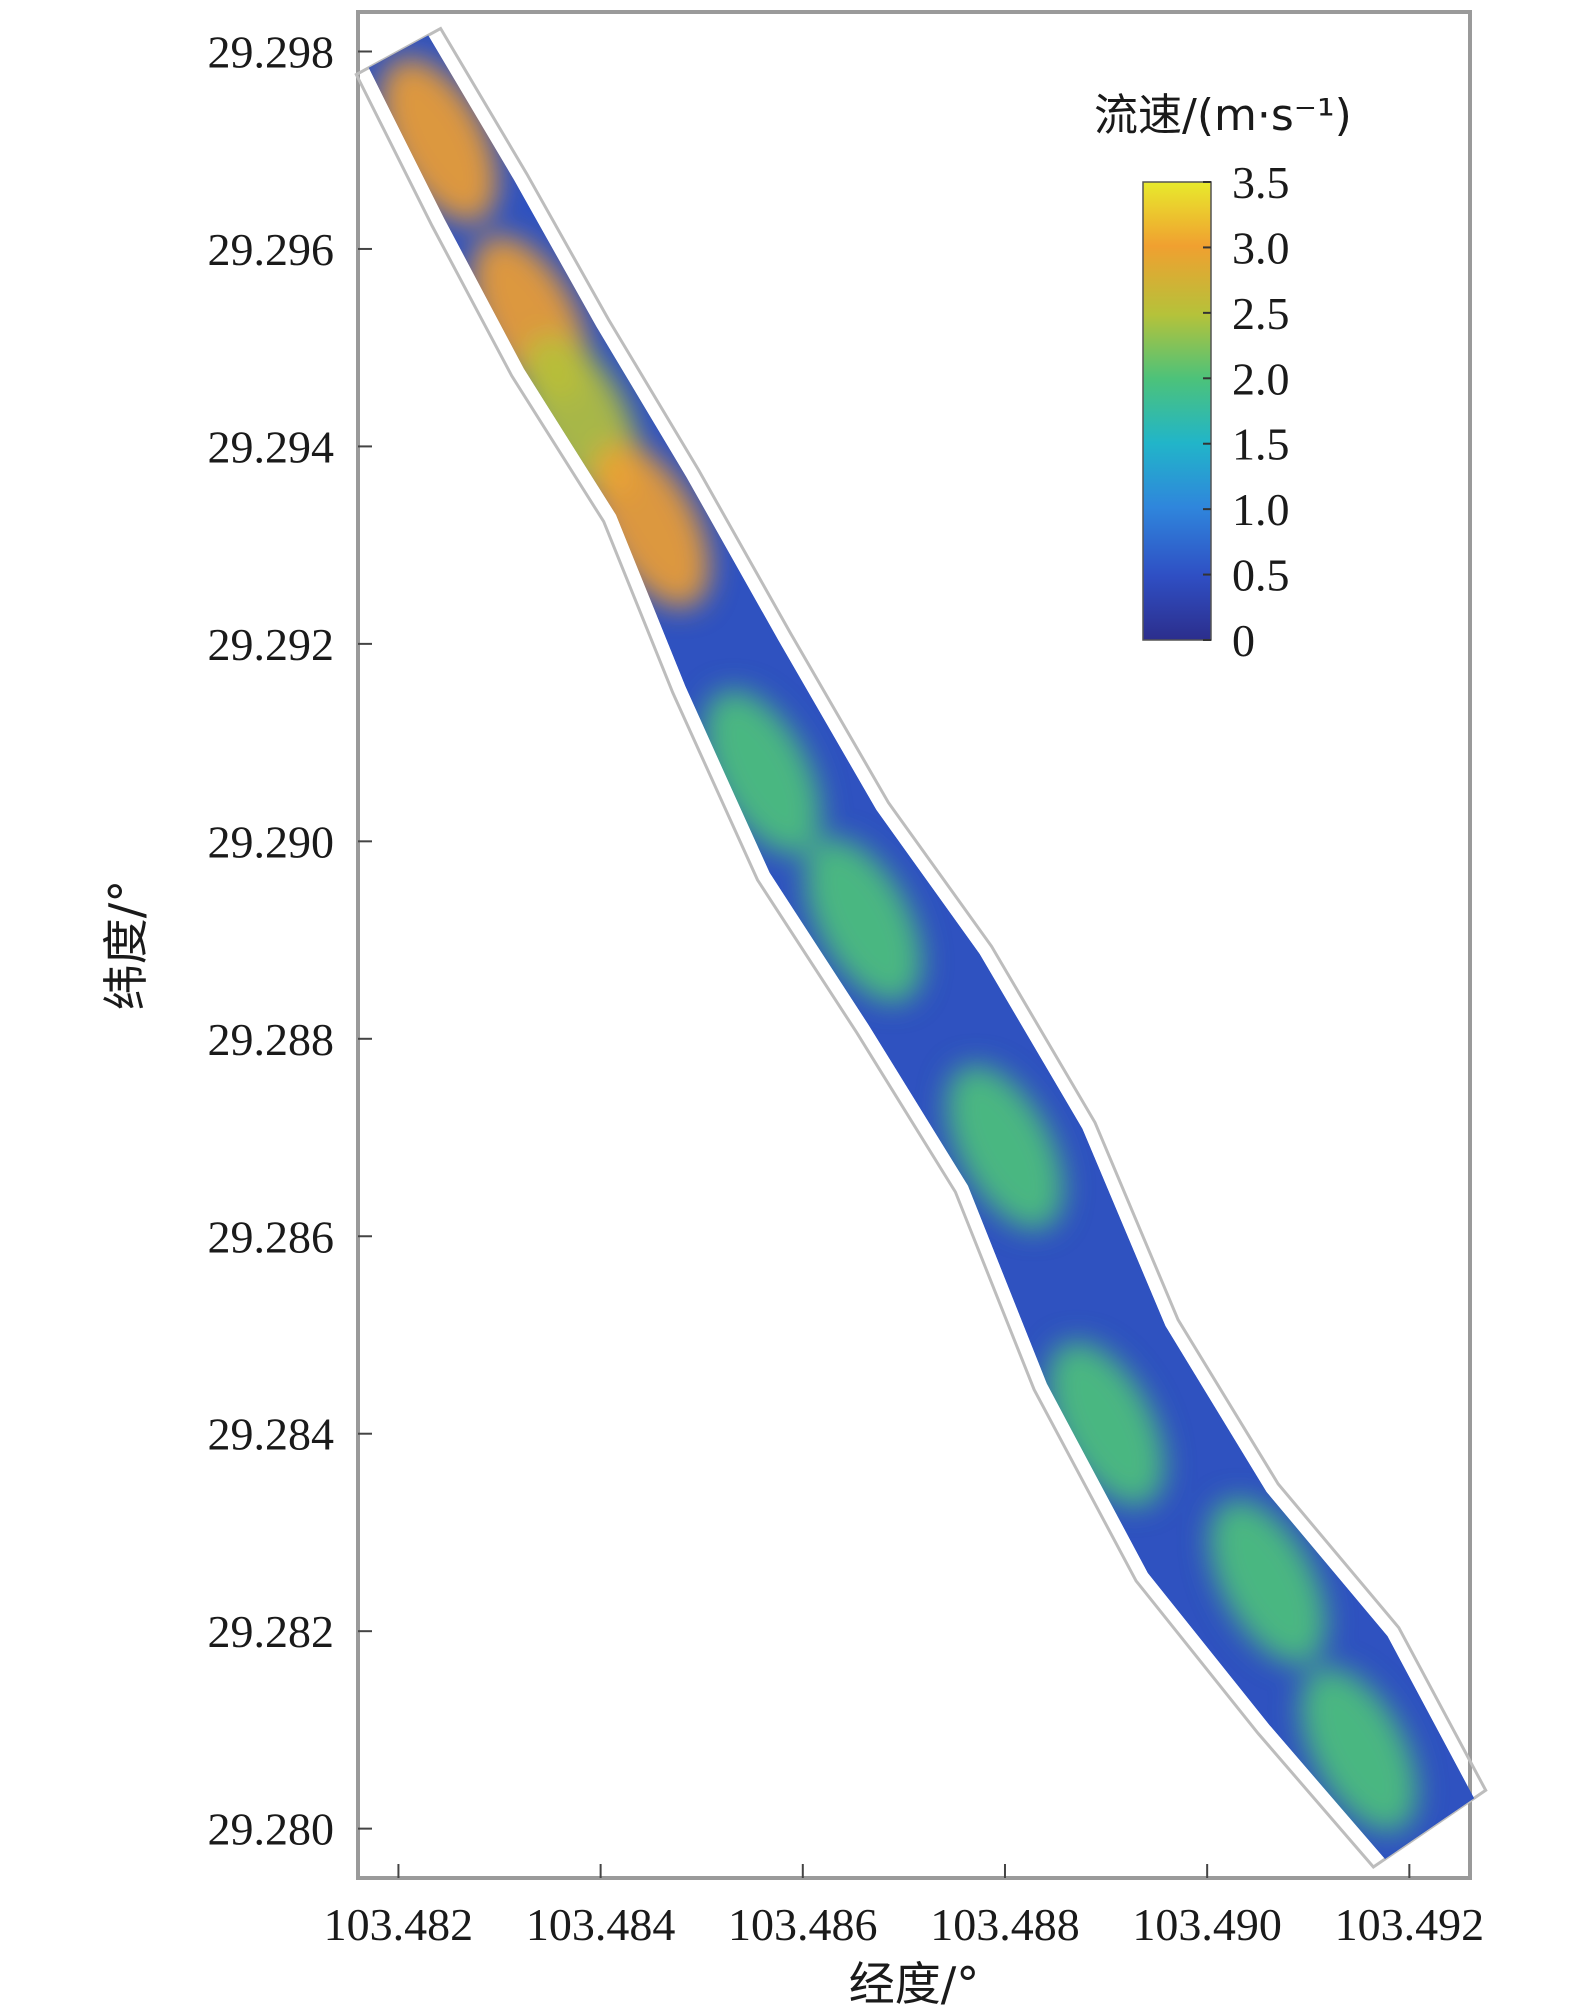  Describe the element at coordinates (271, 446) in the screenshot. I see `y-tick-label: 29.294` at that location.